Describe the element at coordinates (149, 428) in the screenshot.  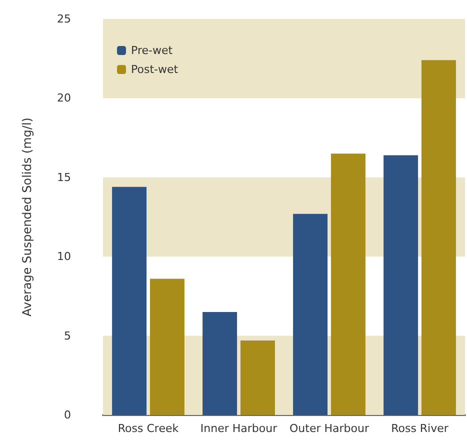
I see `x-tick-label: Ross Creek` at that location.